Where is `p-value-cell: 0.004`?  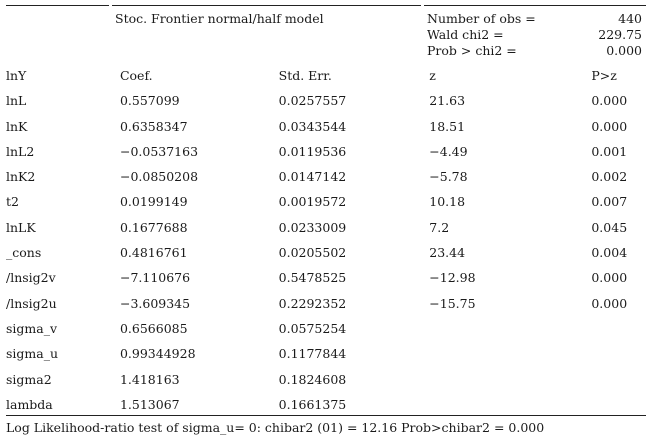
p-value-cell: 0.004 is located at coordinates (609, 253).